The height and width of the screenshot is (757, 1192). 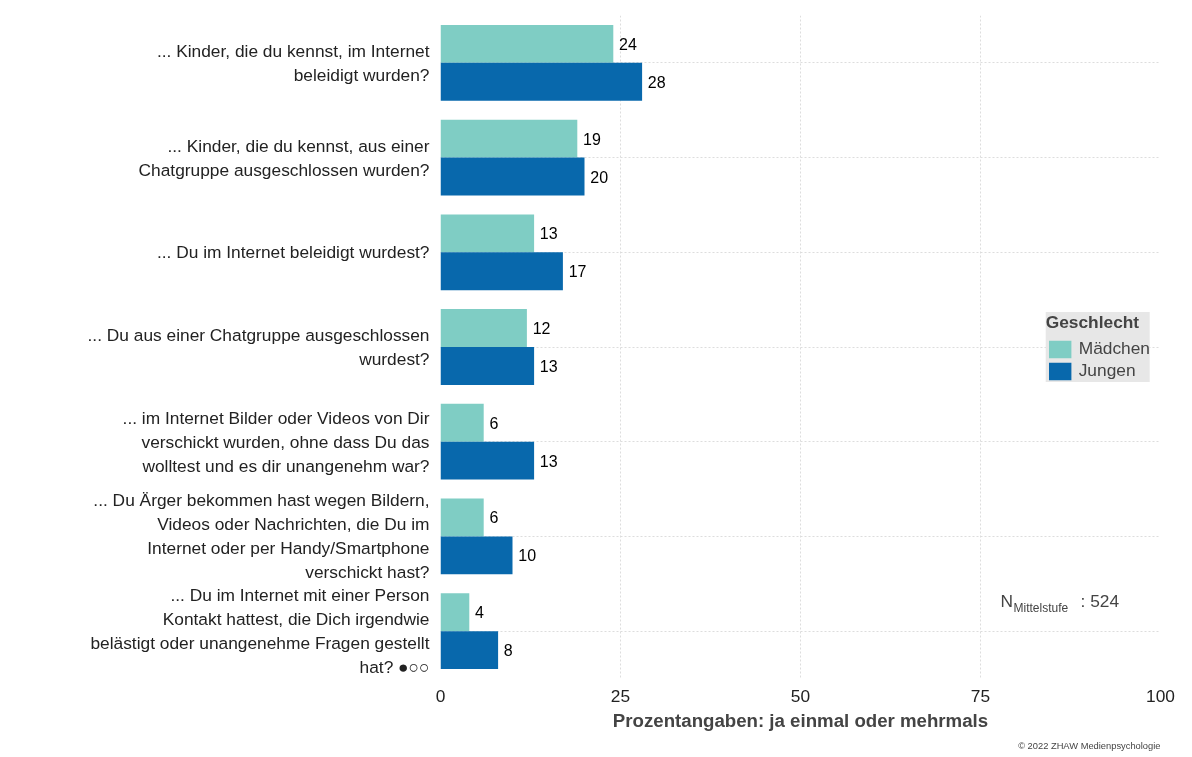 I want to click on y-tick-label: ... Kinder, die du kennst, aus einer Chatgruppe ausgeschlossen wurden?, so click(x=284, y=157).